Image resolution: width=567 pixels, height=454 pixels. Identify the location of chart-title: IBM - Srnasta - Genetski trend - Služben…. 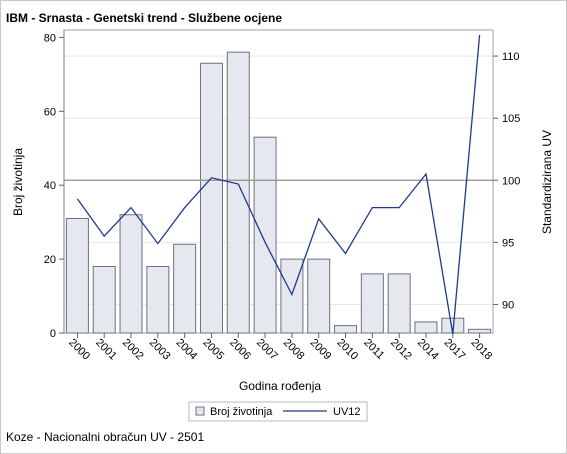
(144, 18).